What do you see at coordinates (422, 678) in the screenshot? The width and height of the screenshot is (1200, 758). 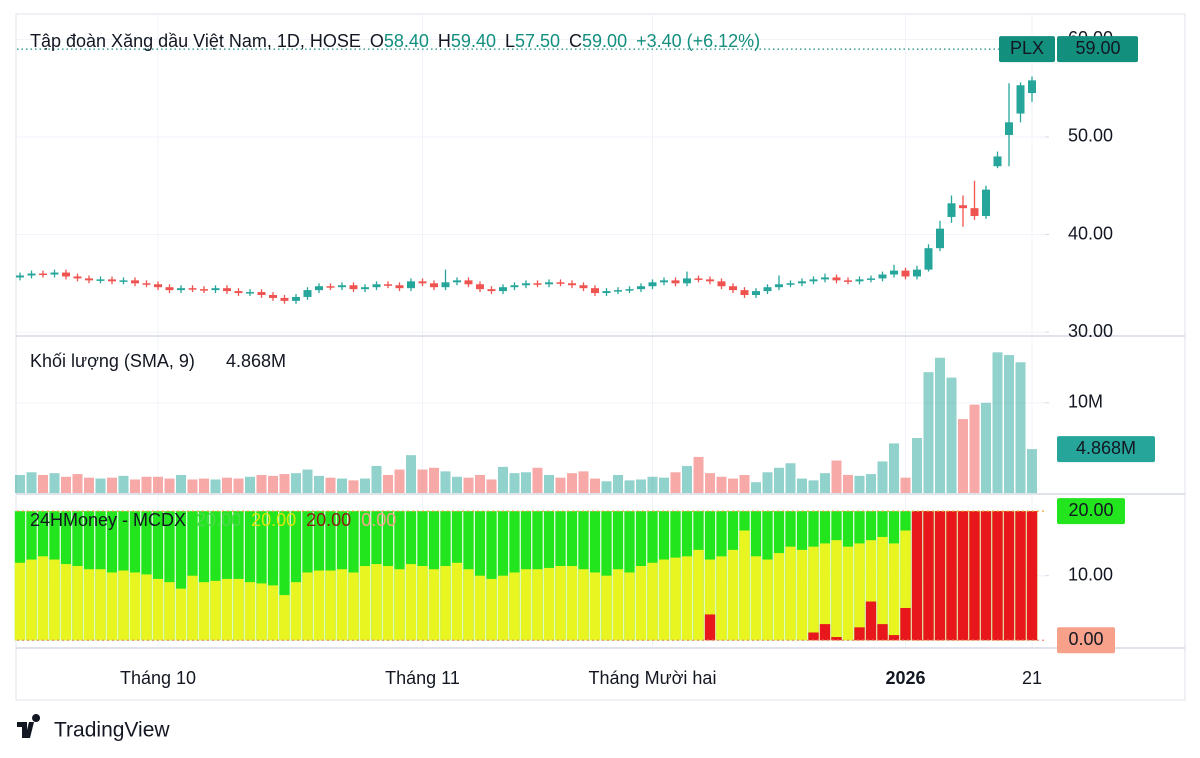 I see `x-tick-label: Tháng 11` at bounding box center [422, 678].